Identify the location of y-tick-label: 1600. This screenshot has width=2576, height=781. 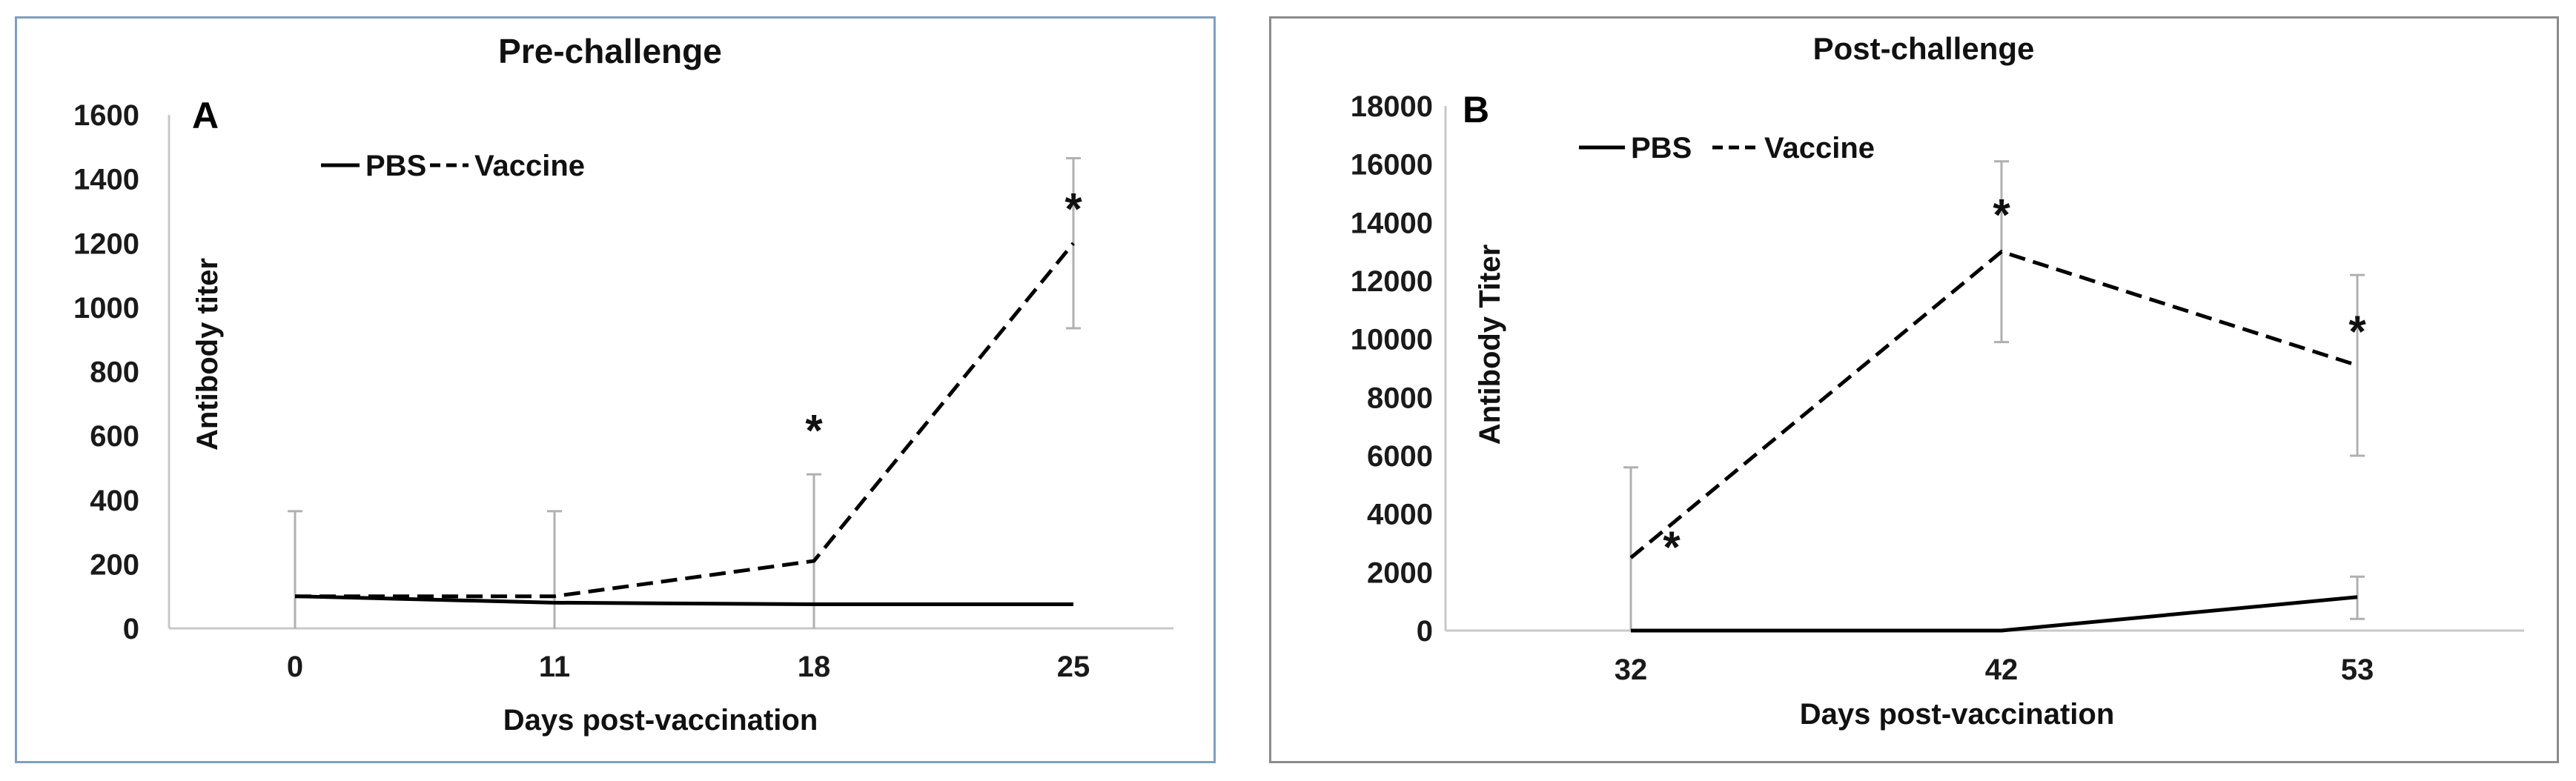
(106, 115).